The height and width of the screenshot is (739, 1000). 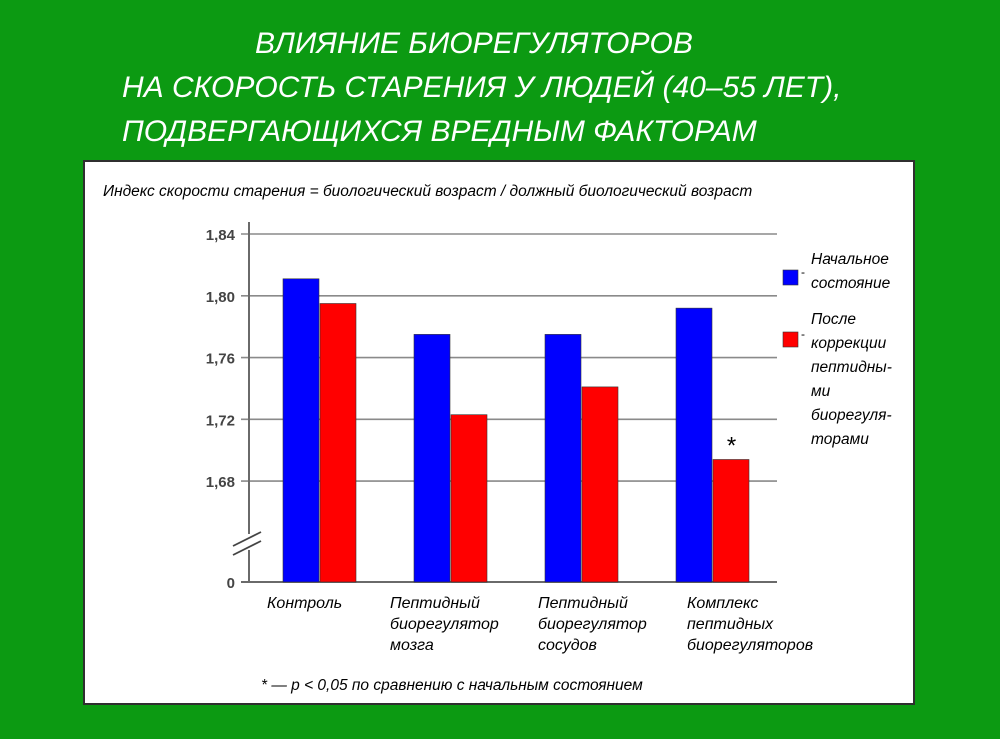 I want to click on x-category-label: Комплекс пептидных биорегуляторов, so click(x=750, y=624).